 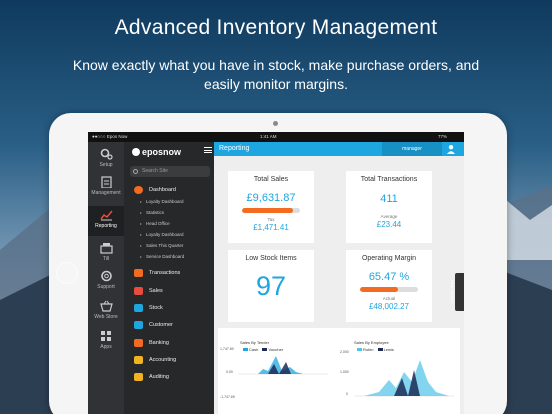 What do you see at coordinates (271, 198) in the screenshot?
I see `card-value: £9,631.87` at bounding box center [271, 198].